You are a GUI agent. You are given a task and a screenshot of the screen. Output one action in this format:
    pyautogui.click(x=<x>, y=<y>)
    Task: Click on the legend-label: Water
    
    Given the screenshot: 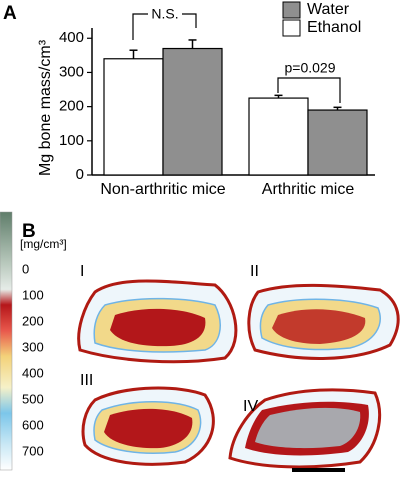 What is the action you would take?
    pyautogui.click(x=328, y=9)
    